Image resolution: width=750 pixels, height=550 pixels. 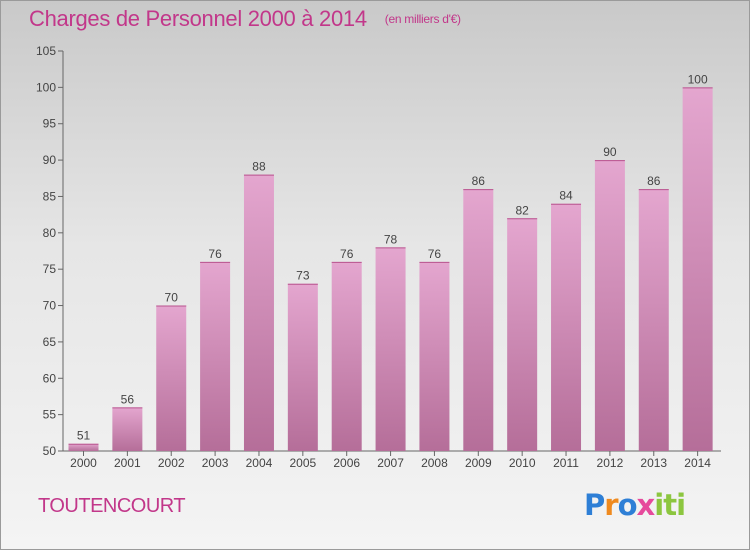 I want to click on bar-2001, so click(x=127, y=429).